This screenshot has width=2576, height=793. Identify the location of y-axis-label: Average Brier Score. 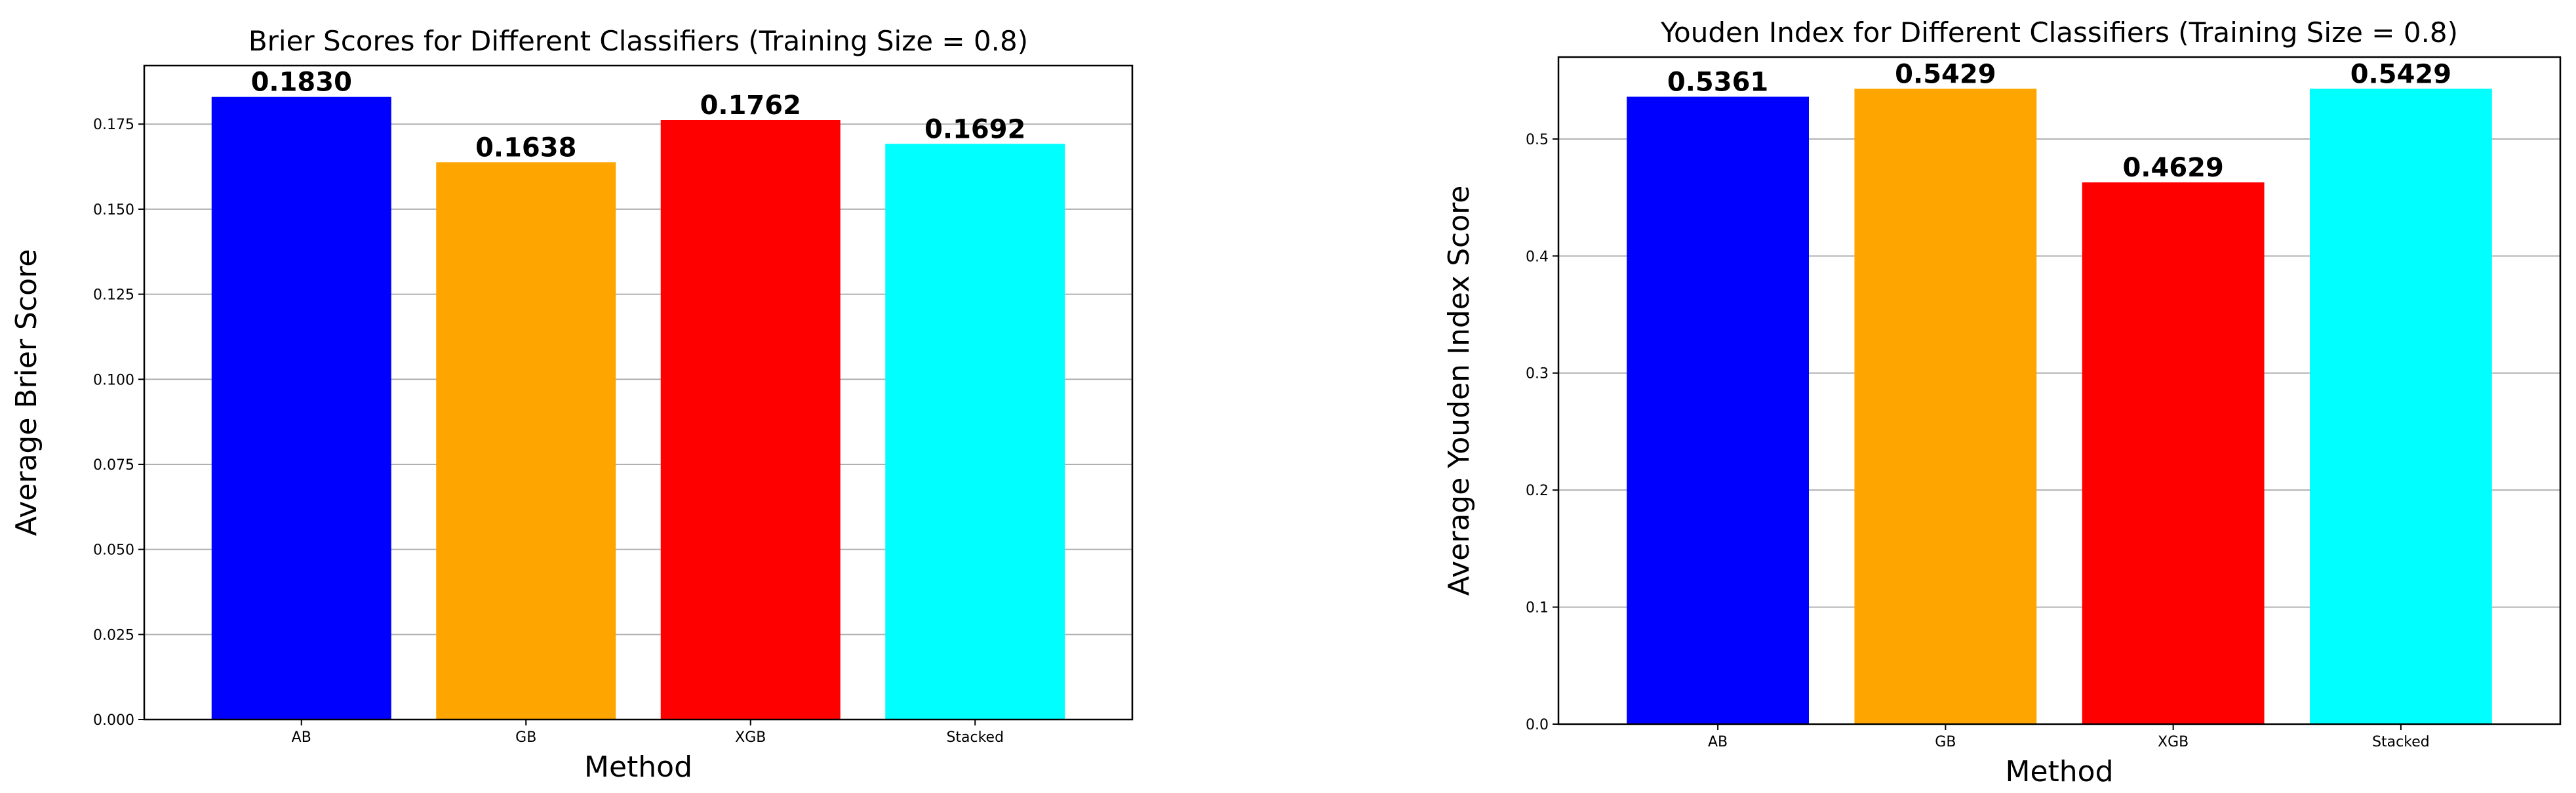
(26, 393).